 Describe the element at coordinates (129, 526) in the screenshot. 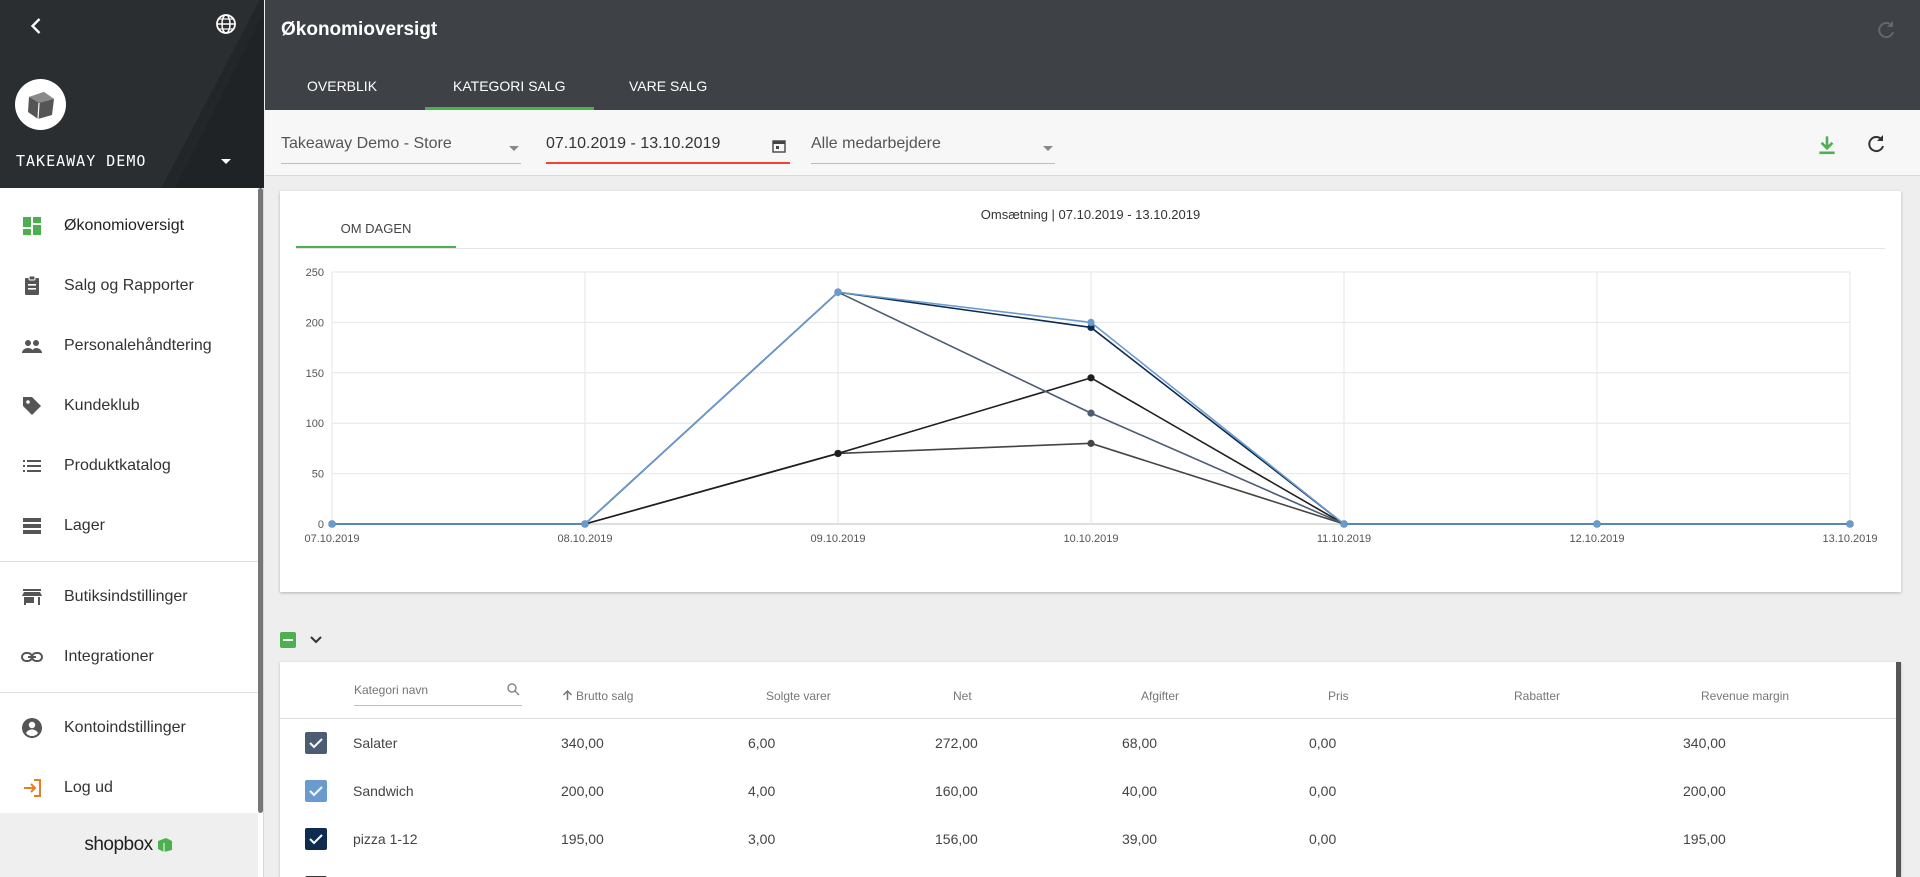

I see `sidebar-item-lager: Lager` at that location.